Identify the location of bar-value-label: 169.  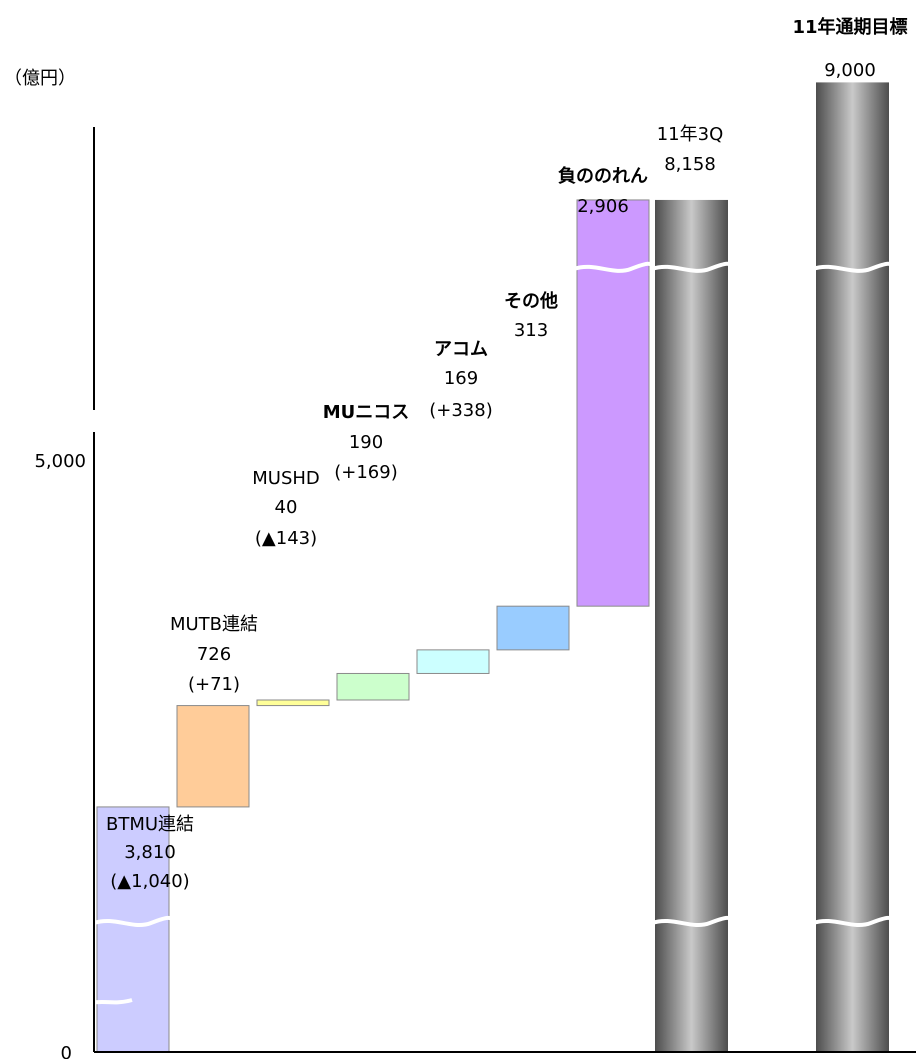
(461, 378).